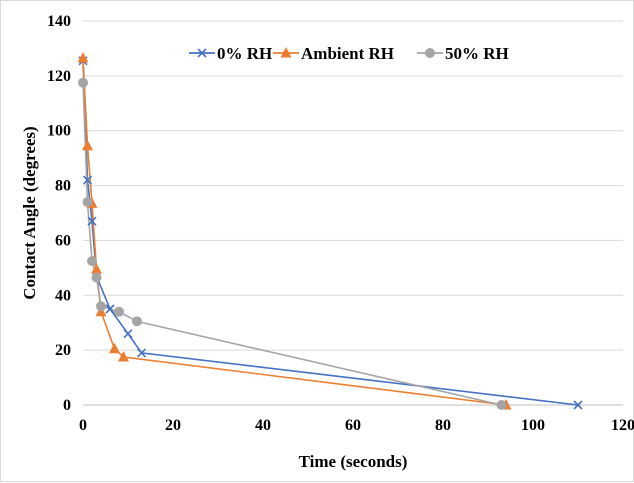  What do you see at coordinates (63, 295) in the screenshot?
I see `y-tick-label-40: 40` at bounding box center [63, 295].